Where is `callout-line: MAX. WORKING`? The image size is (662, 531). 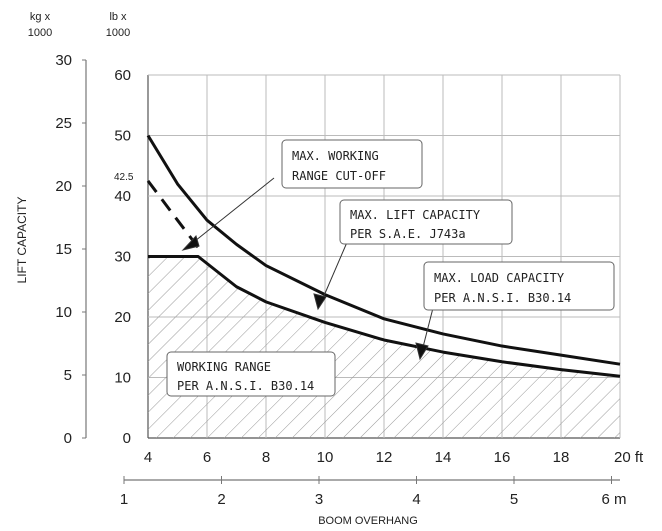 callout-line: MAX. WORKING is located at coordinates (335, 156).